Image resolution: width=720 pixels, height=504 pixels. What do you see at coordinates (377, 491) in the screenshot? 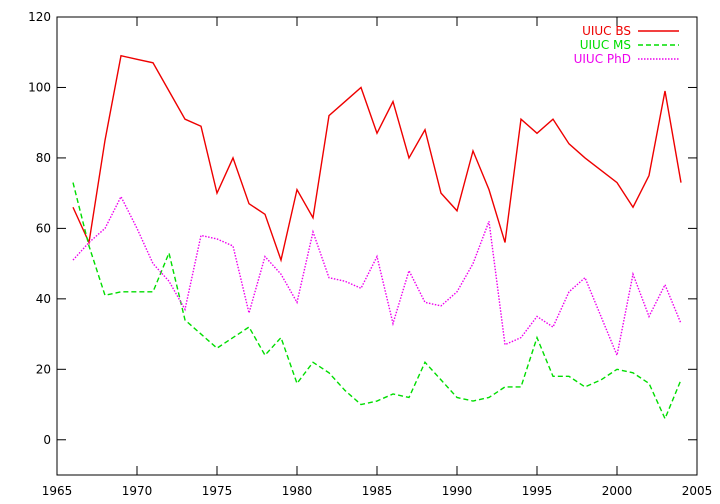
I see `x-tick-label: 1985` at bounding box center [377, 491].